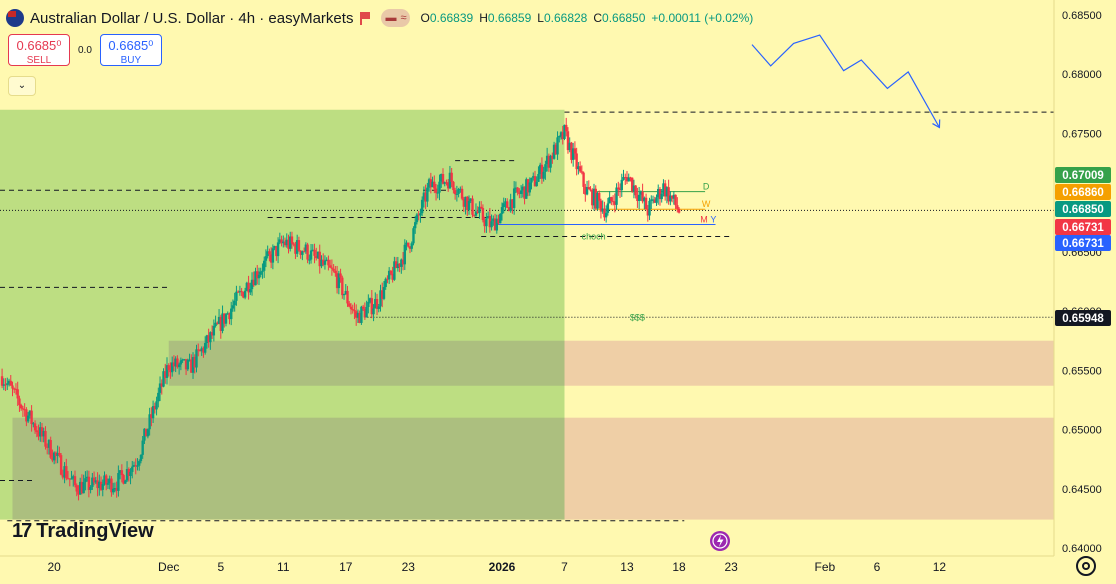 The height and width of the screenshot is (584, 1116). Describe the element at coordinates (598, 18) in the screenshot. I see `close-label: C` at that location.